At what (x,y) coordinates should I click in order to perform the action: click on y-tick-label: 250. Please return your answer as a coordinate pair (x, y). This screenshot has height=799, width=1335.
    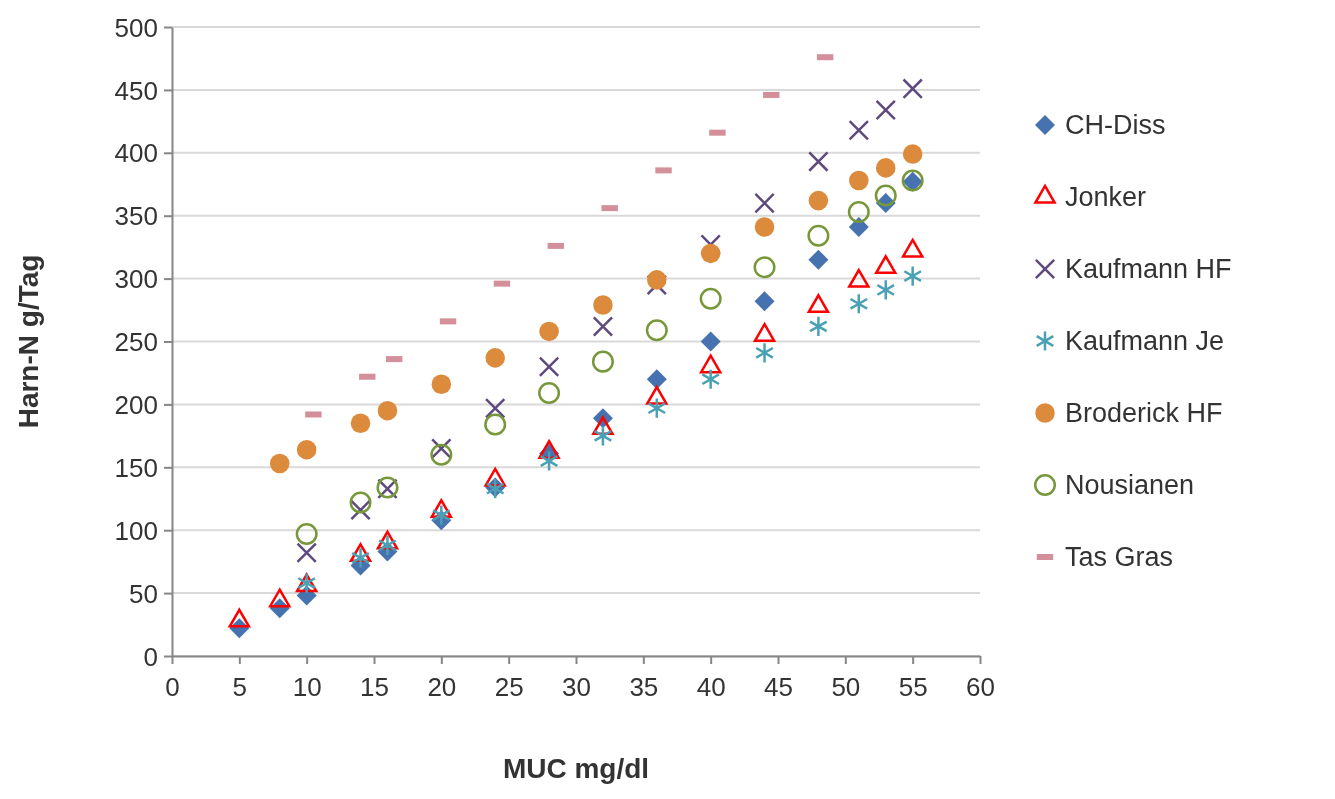
    Looking at the image, I should click on (136, 342).